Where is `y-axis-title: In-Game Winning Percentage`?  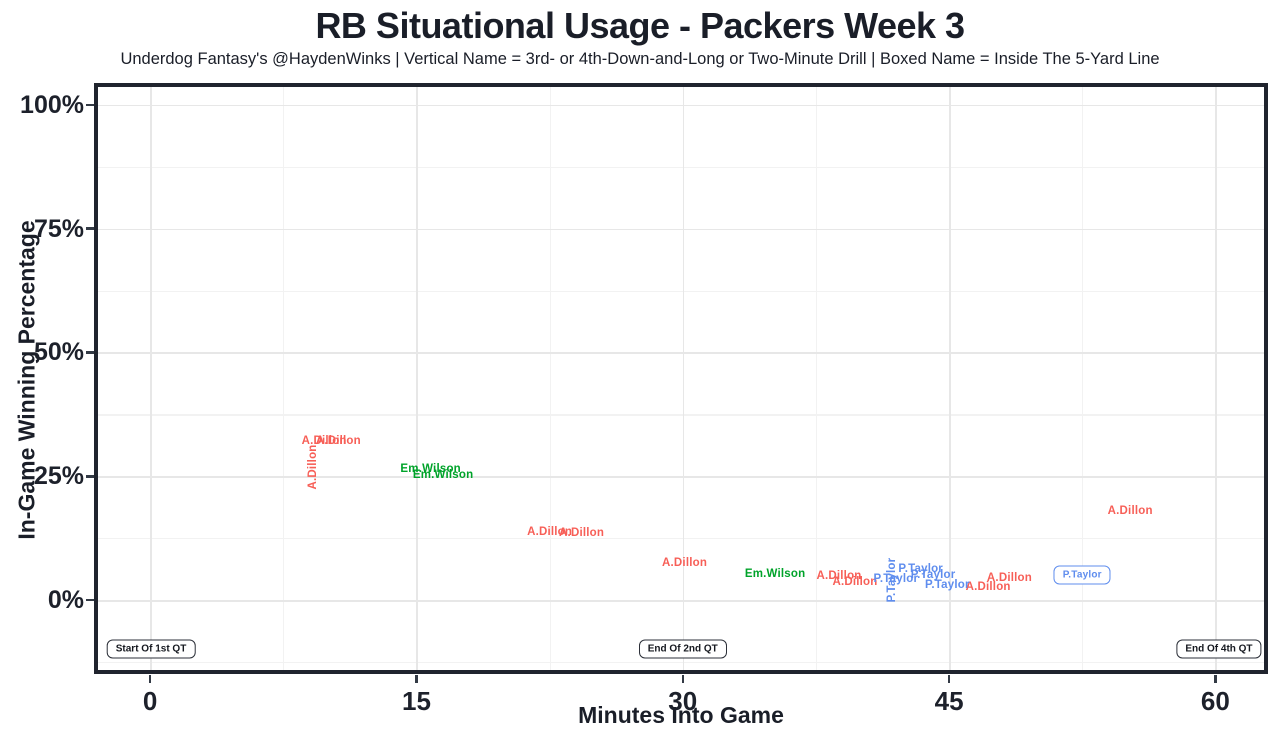 y-axis-title: In-Game Winning Percentage is located at coordinates (26, 380).